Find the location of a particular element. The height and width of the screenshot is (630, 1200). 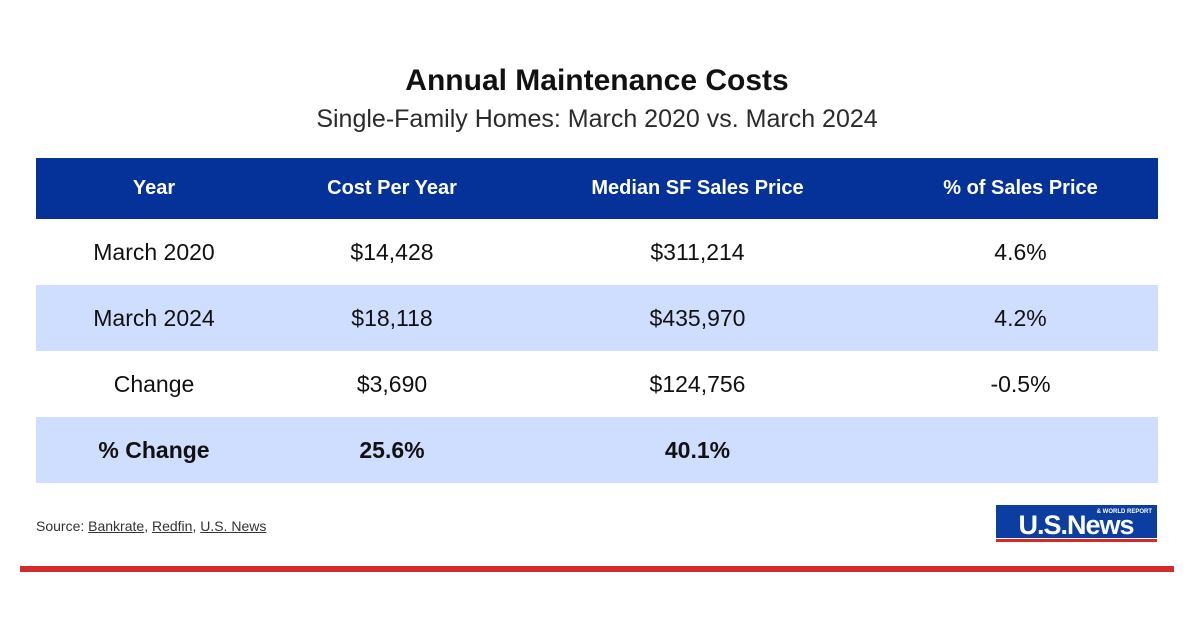

logo-red-stripe is located at coordinates (1076, 540).